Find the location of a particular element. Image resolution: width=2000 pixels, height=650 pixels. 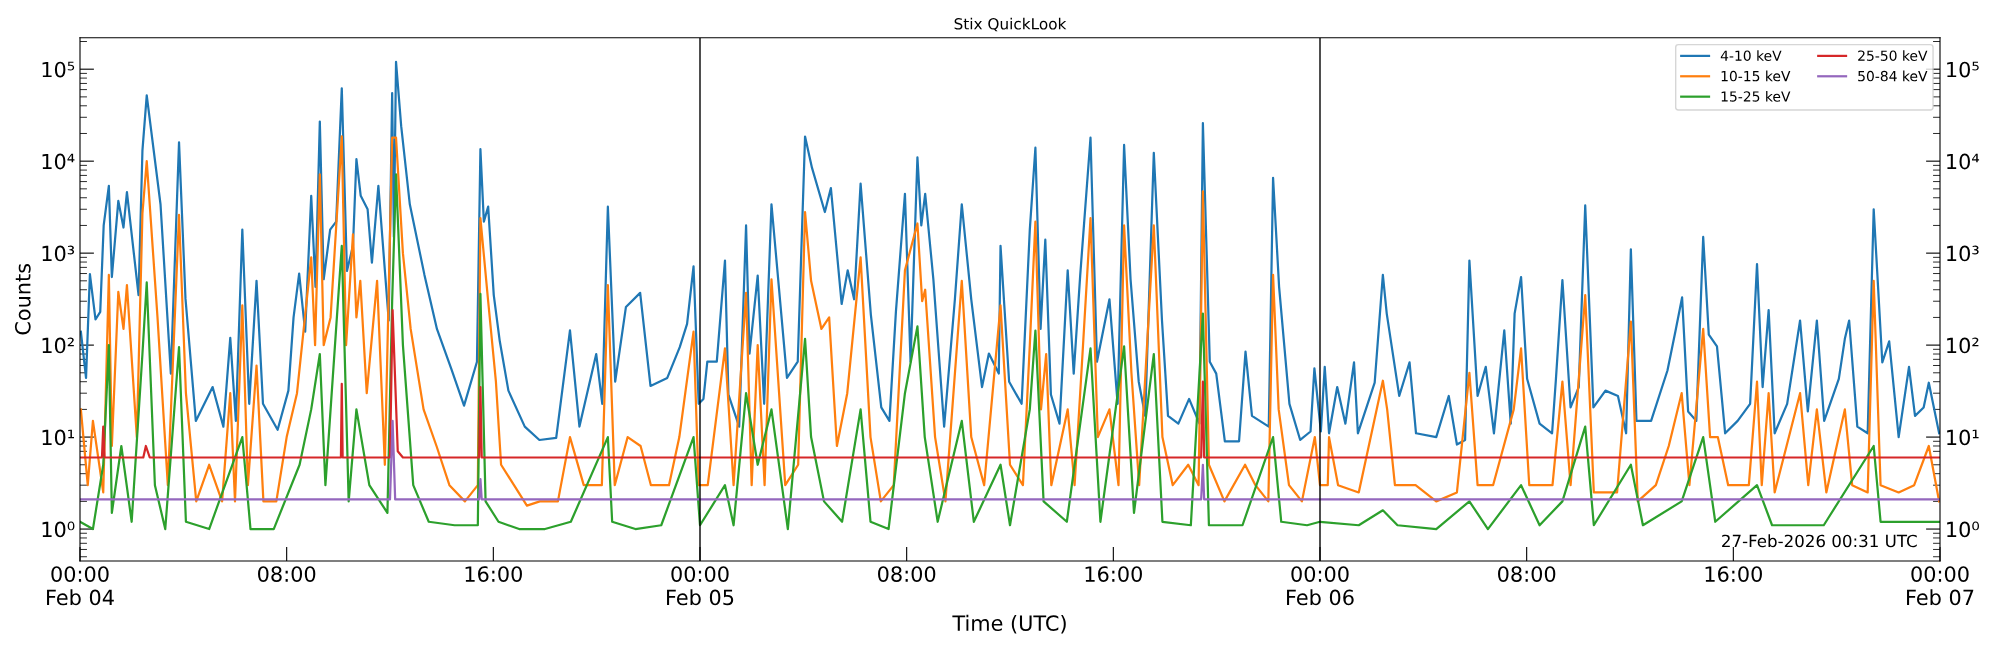

x-tick-label: 00:00 Feb 06 is located at coordinates (1320, 586).